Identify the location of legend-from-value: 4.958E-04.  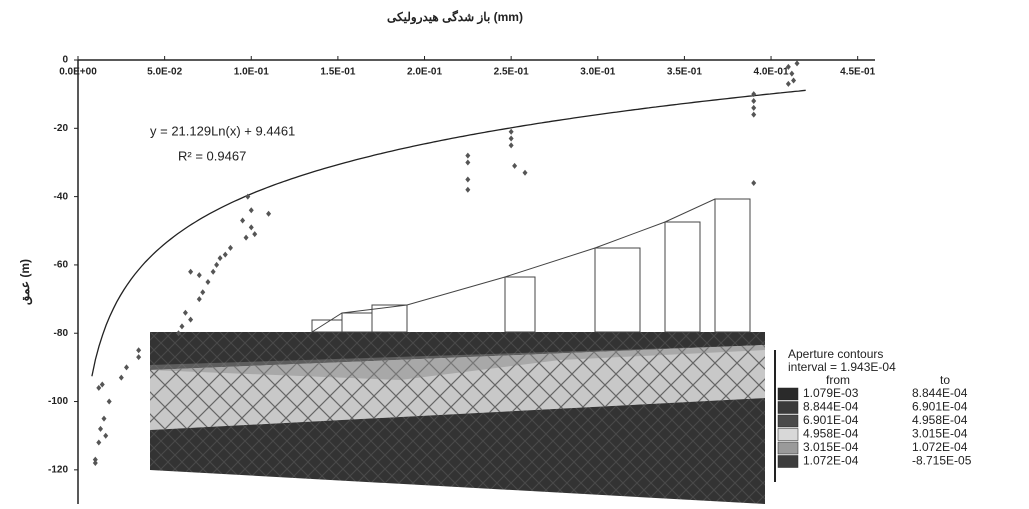
(831, 434).